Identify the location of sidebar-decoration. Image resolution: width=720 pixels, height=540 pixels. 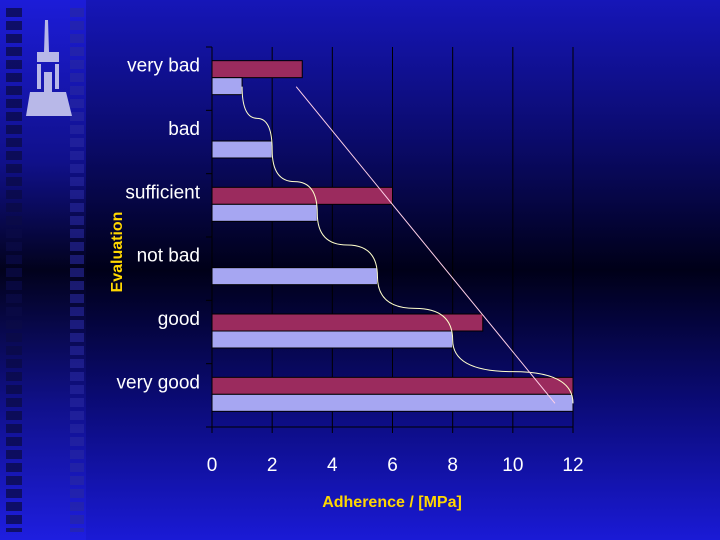
(43, 270).